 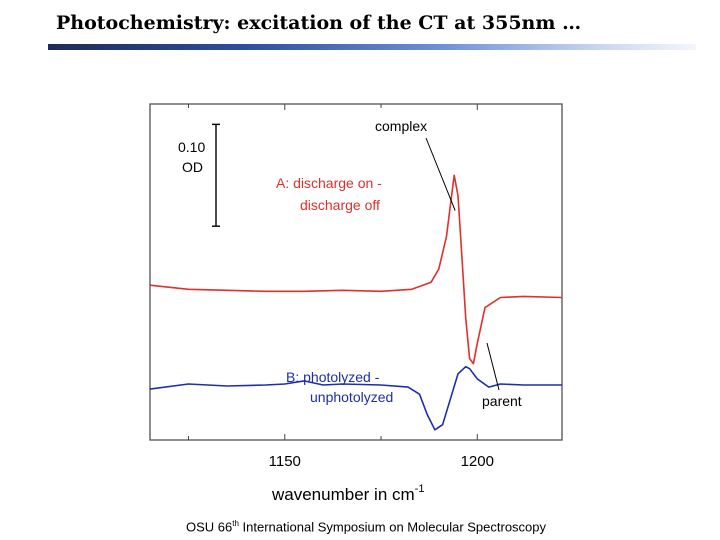 What do you see at coordinates (440, 174) in the screenshot?
I see `annotation-complex-pointer` at bounding box center [440, 174].